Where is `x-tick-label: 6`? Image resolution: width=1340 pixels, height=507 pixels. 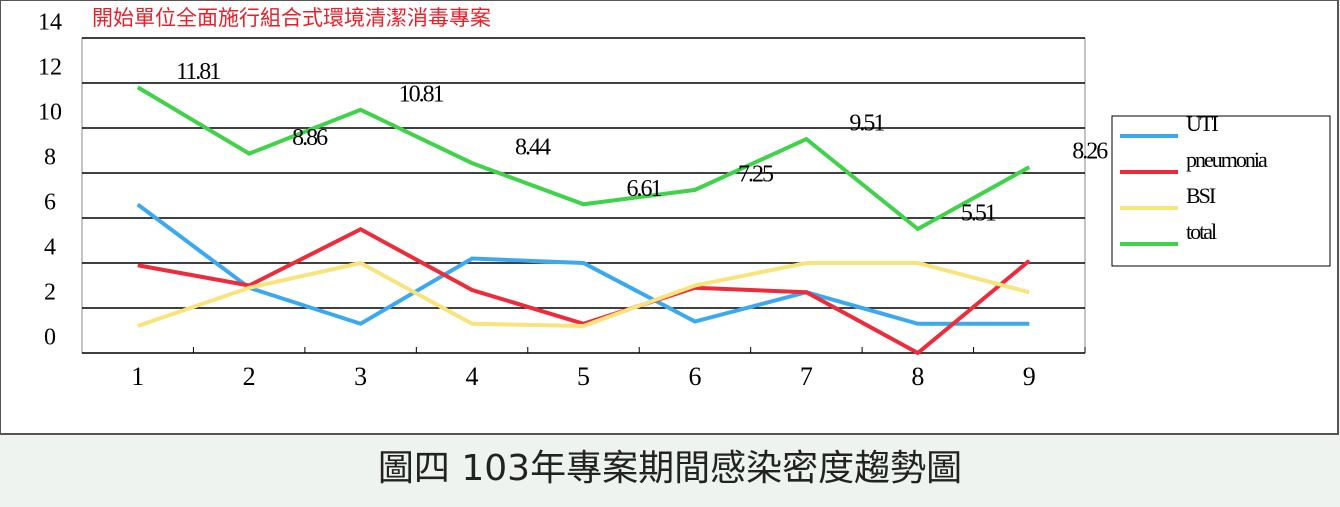 x-tick-label: 6 is located at coordinates (694, 376).